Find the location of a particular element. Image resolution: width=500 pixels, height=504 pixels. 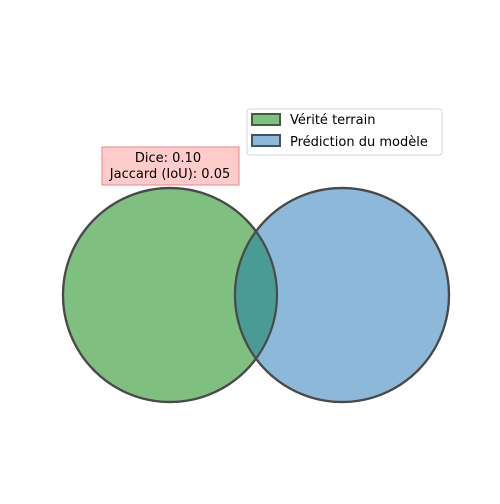

legend: Vérité terrain Prédiction du modèle is located at coordinates (344, 132).